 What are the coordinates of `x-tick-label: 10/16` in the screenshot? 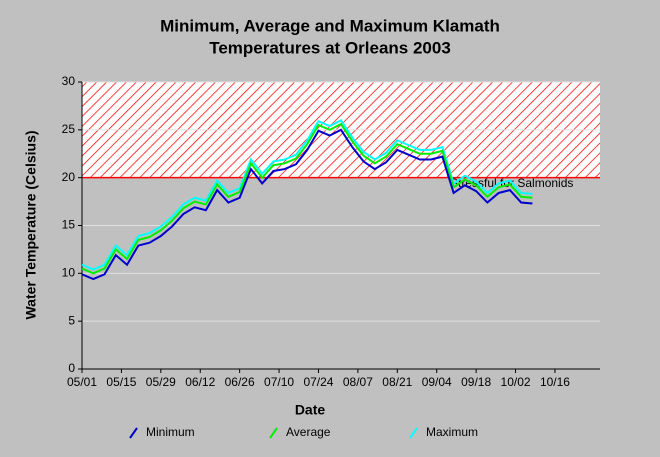 It's located at (555, 382).